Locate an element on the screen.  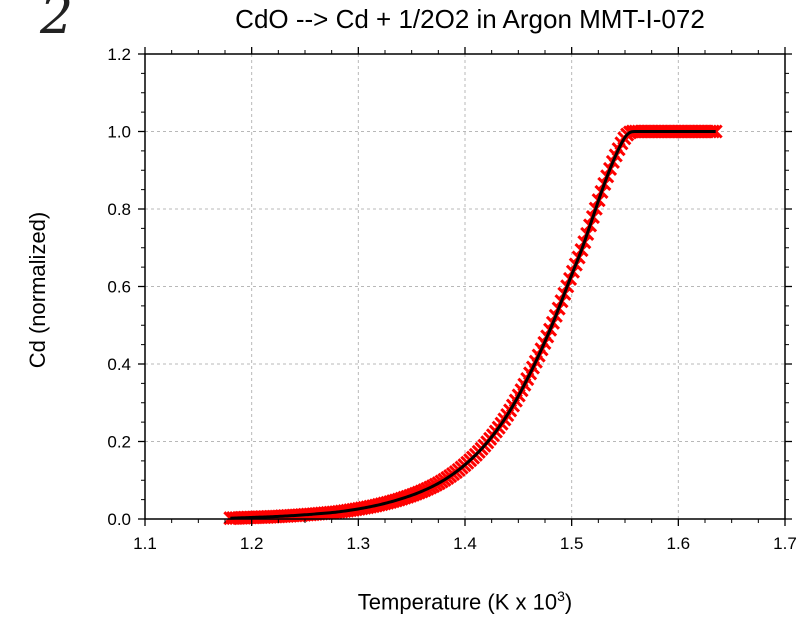
y-tick-label: 0.2 is located at coordinates (119, 442).